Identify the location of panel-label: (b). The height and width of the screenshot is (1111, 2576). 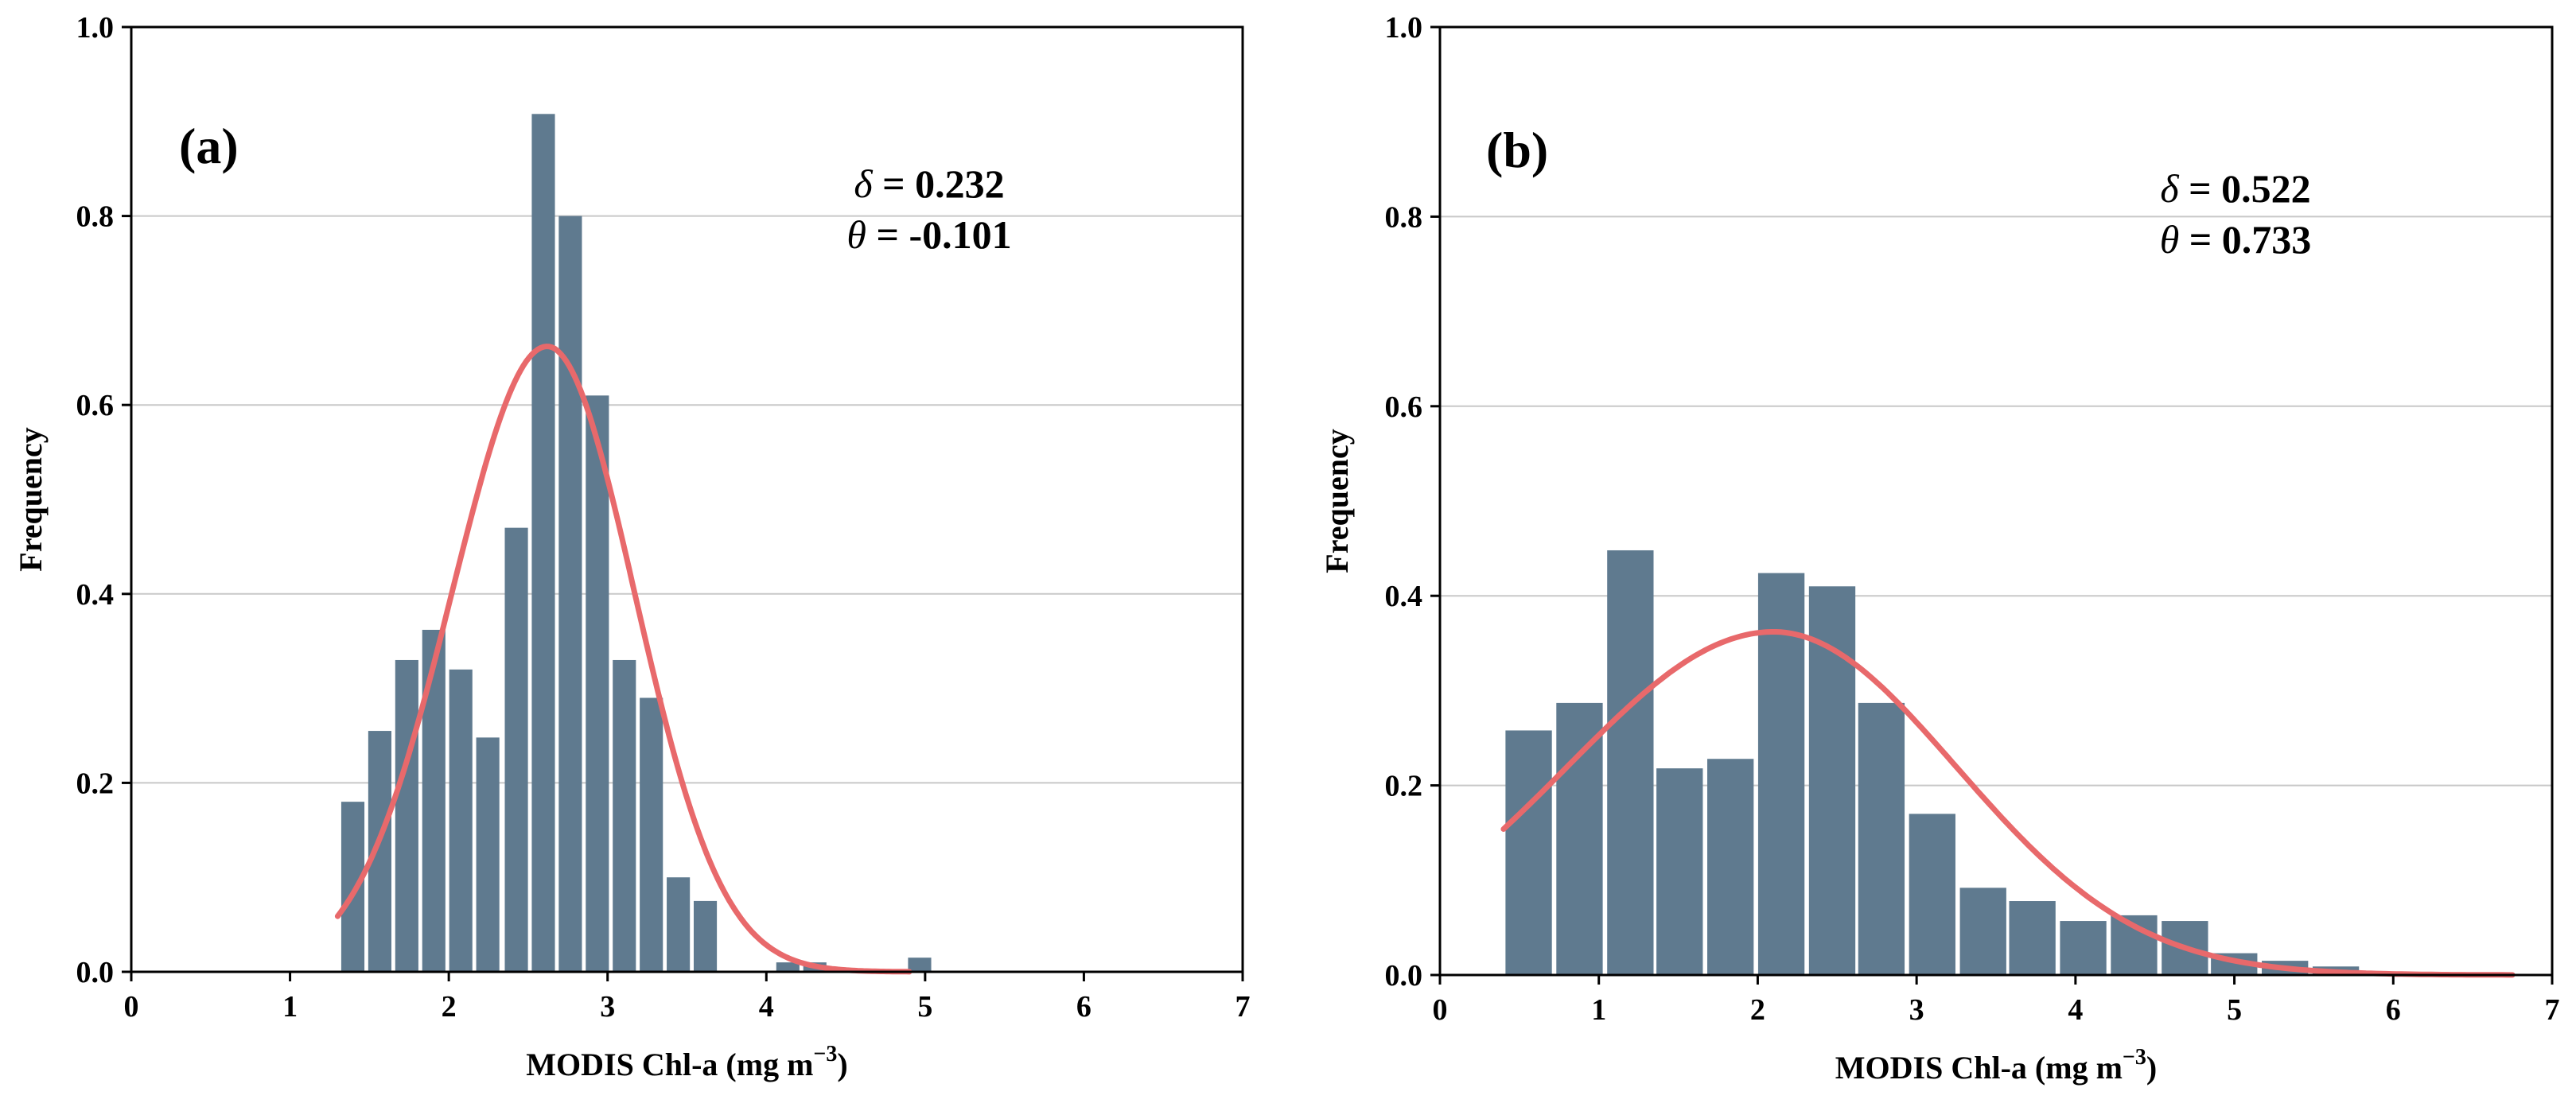
(1517, 150).